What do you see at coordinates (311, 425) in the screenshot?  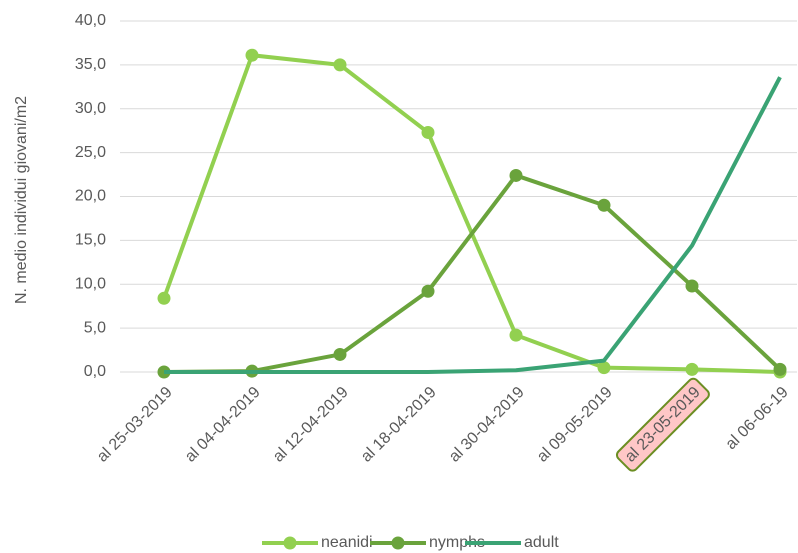 I see `x-tick-label: al 12-04-2019` at bounding box center [311, 425].